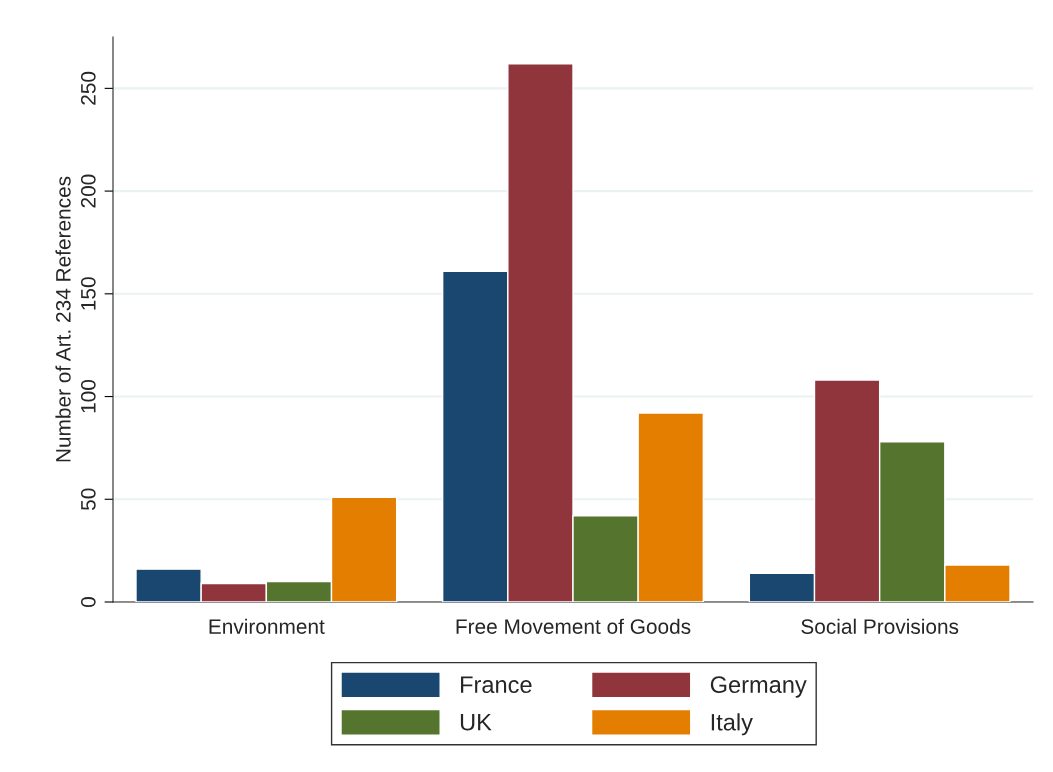 The image size is (1053, 772). What do you see at coordinates (496, 685) in the screenshot?
I see `legend-label: France` at bounding box center [496, 685].